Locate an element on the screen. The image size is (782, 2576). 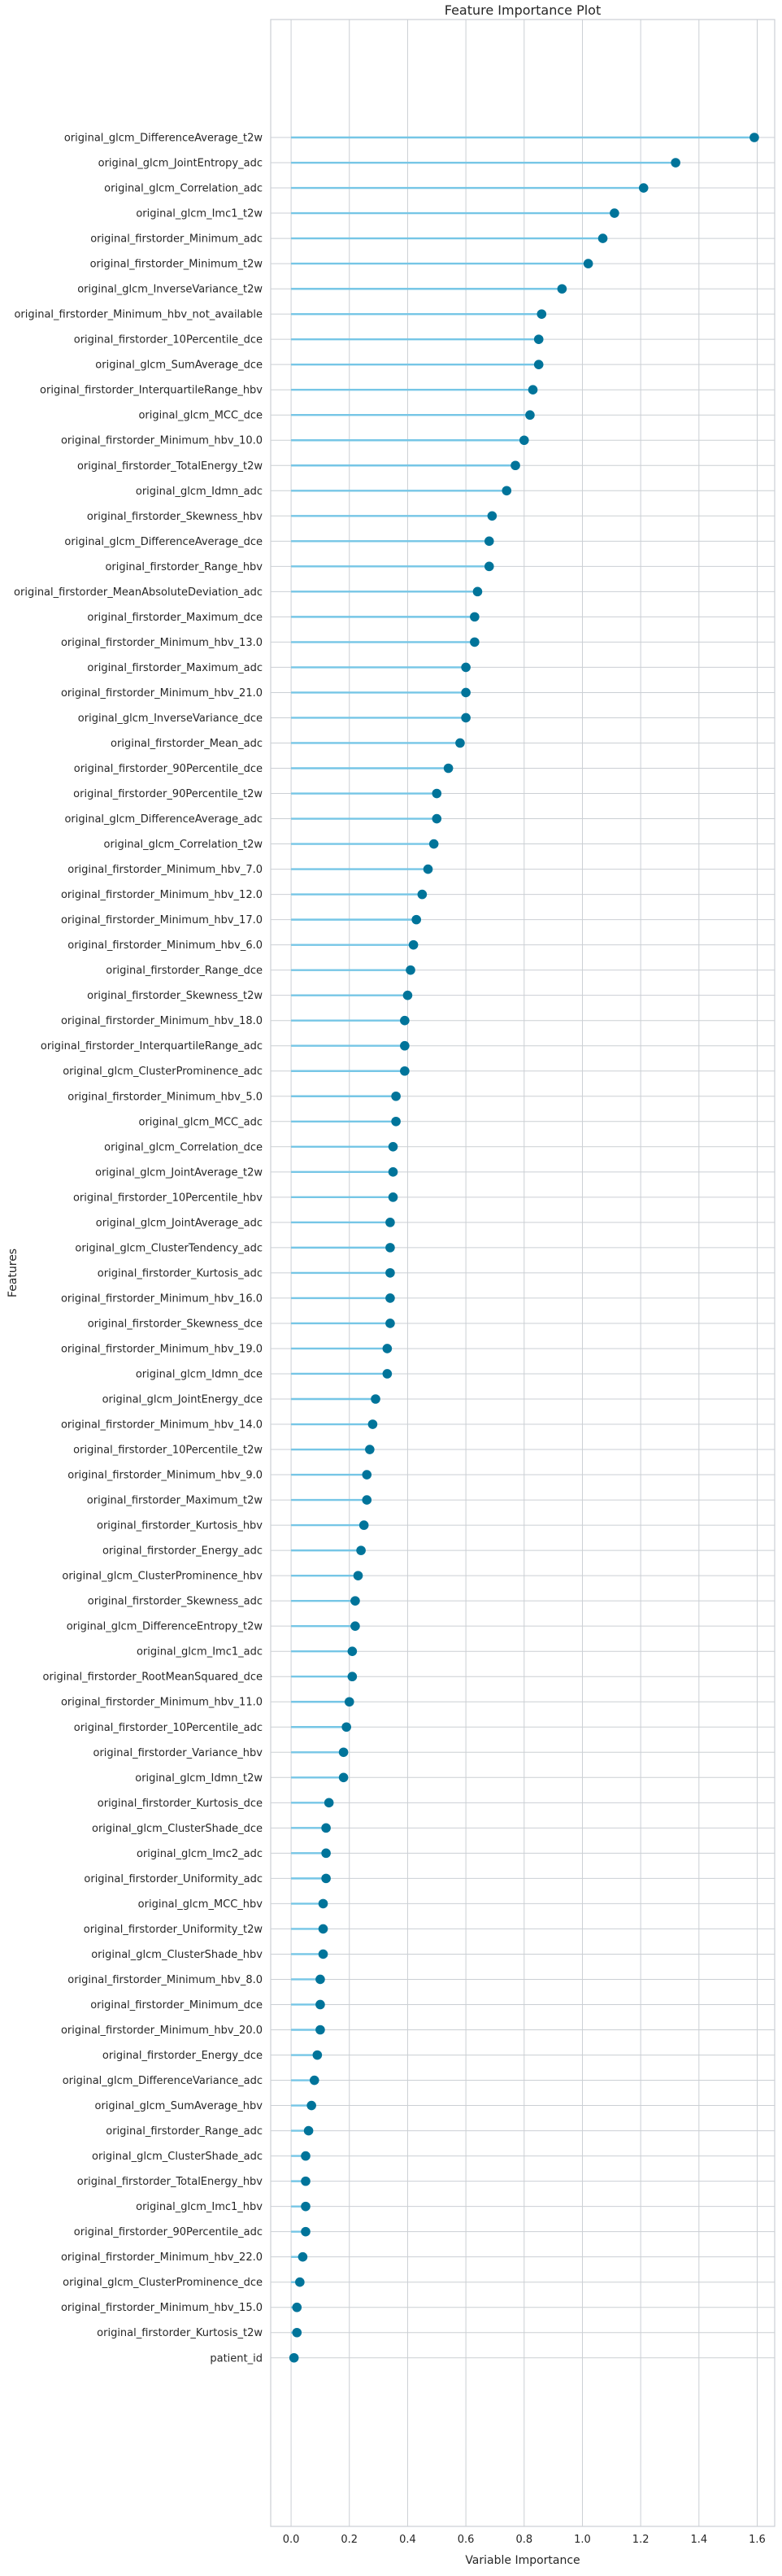
y-tick-label: original_firstorder_Kurtosis_t2w is located at coordinates (180, 2333).